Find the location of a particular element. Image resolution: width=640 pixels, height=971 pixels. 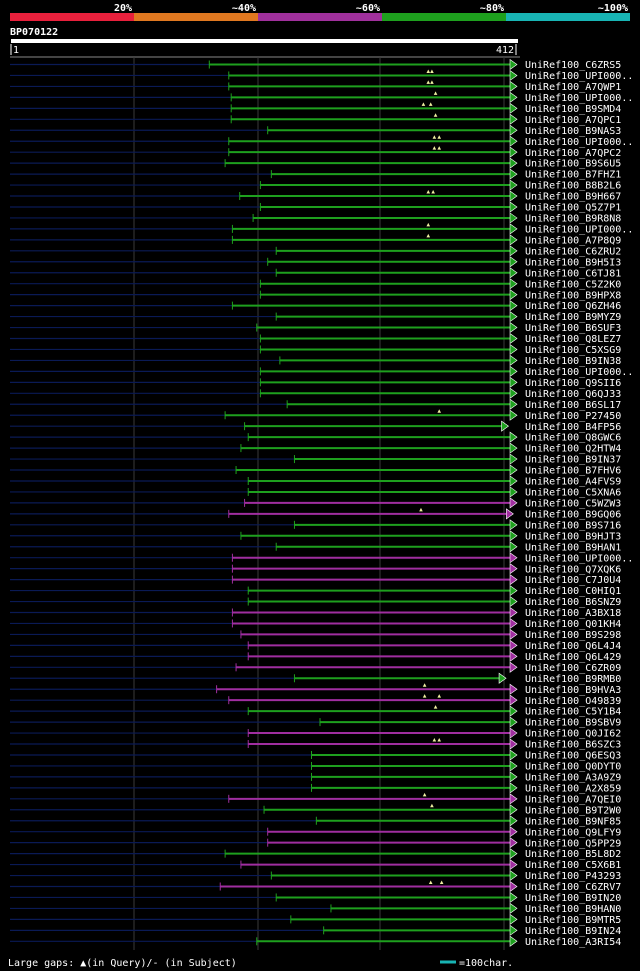

hit-label: UniRef100_A7QPC2 is located at coordinates (573, 153).